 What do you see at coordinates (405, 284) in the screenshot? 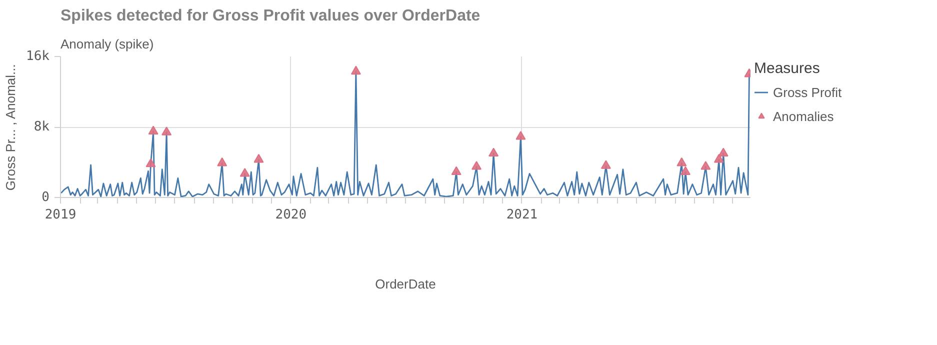
I see `x-axis-title: OrderDate` at bounding box center [405, 284].